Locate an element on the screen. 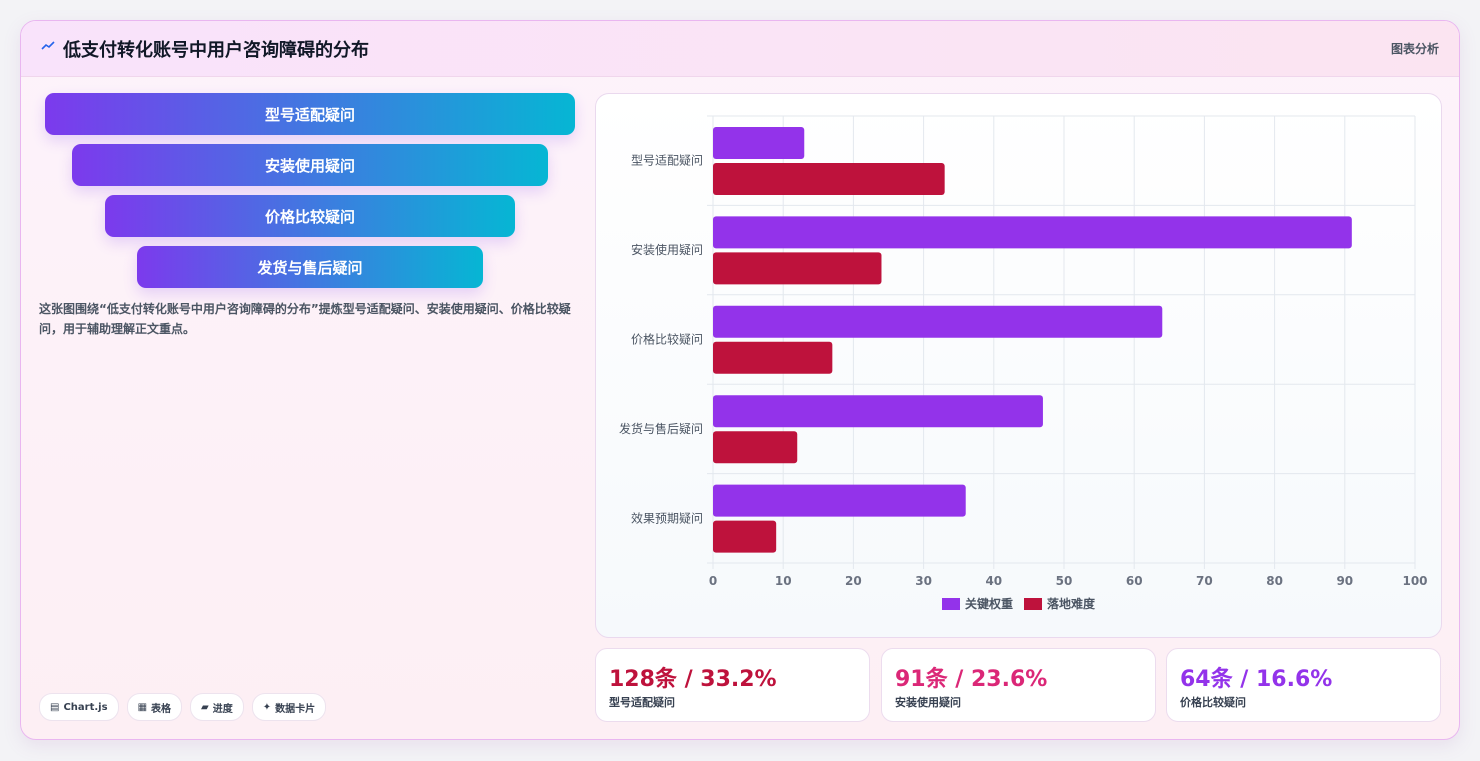 This screenshot has height=761, width=1480. header-tag: 图表分析 is located at coordinates (1414, 49).